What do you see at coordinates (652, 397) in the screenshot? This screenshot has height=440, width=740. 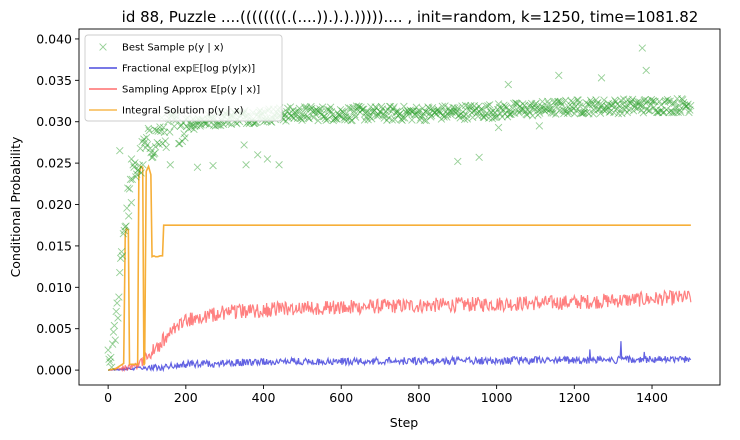 I see `x-tick-label: 1400` at bounding box center [652, 397].